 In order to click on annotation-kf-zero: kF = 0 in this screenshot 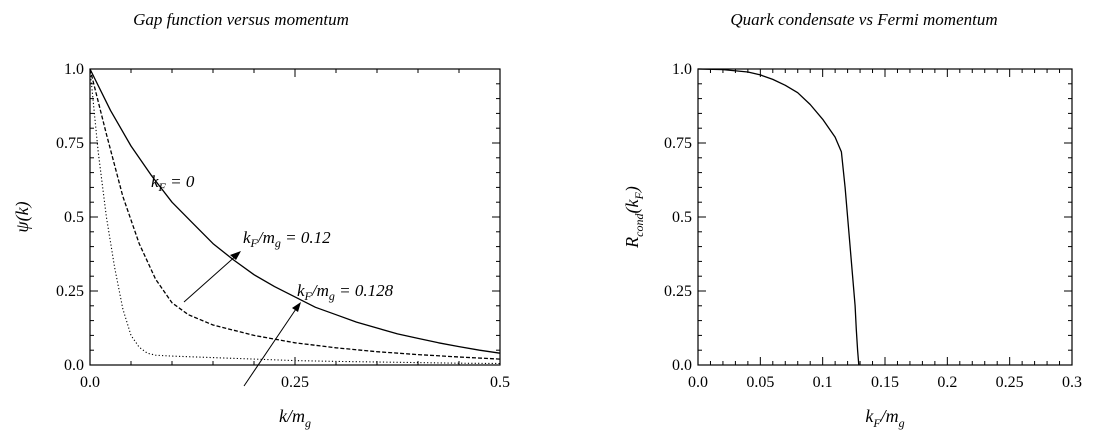, I will do `click(173, 183)`.